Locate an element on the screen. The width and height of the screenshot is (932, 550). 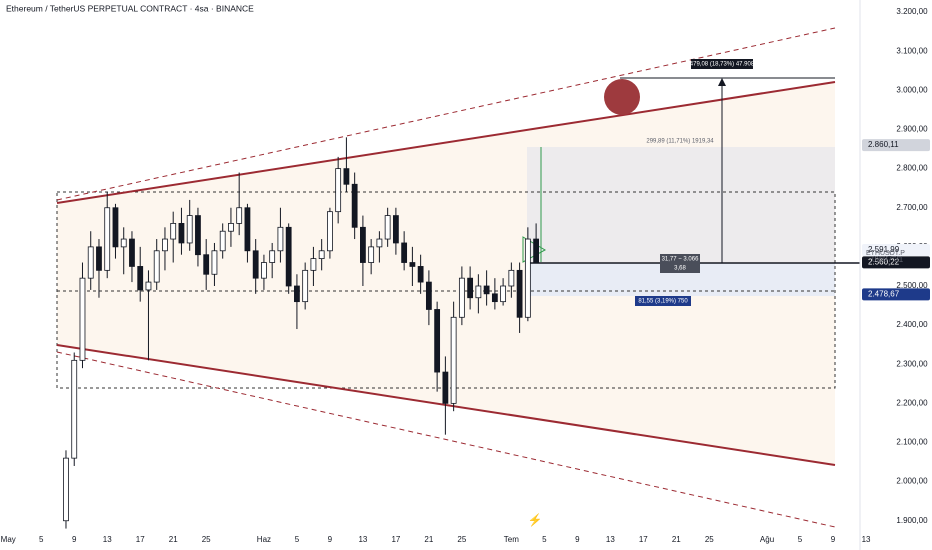
price-label: 2.591,99 is located at coordinates (884, 249).